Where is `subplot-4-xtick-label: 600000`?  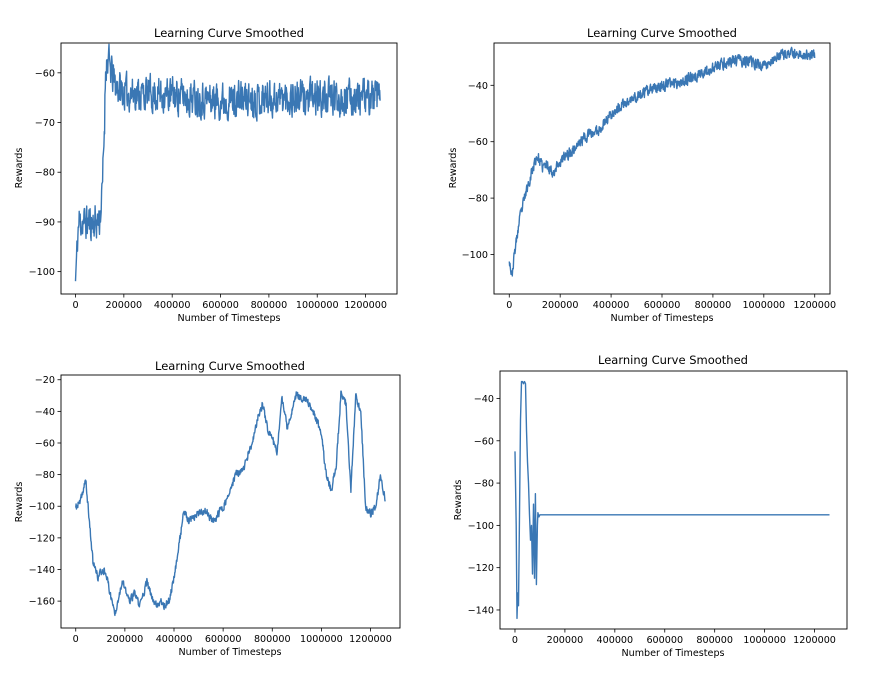 subplot-4-xtick-label: 600000 is located at coordinates (664, 640).